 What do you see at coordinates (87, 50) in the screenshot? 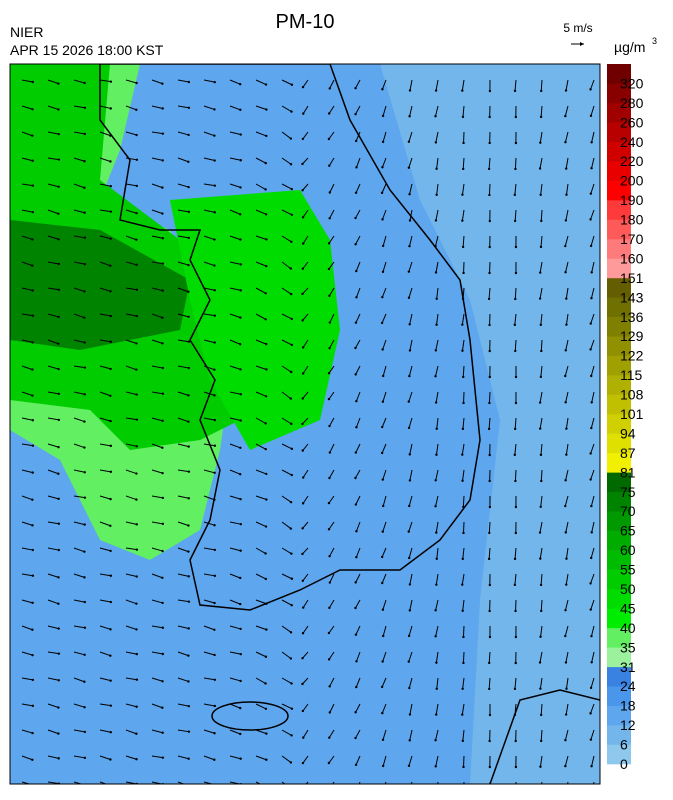
I see `datetime: APR 15 2026 18:00 KST` at bounding box center [87, 50].